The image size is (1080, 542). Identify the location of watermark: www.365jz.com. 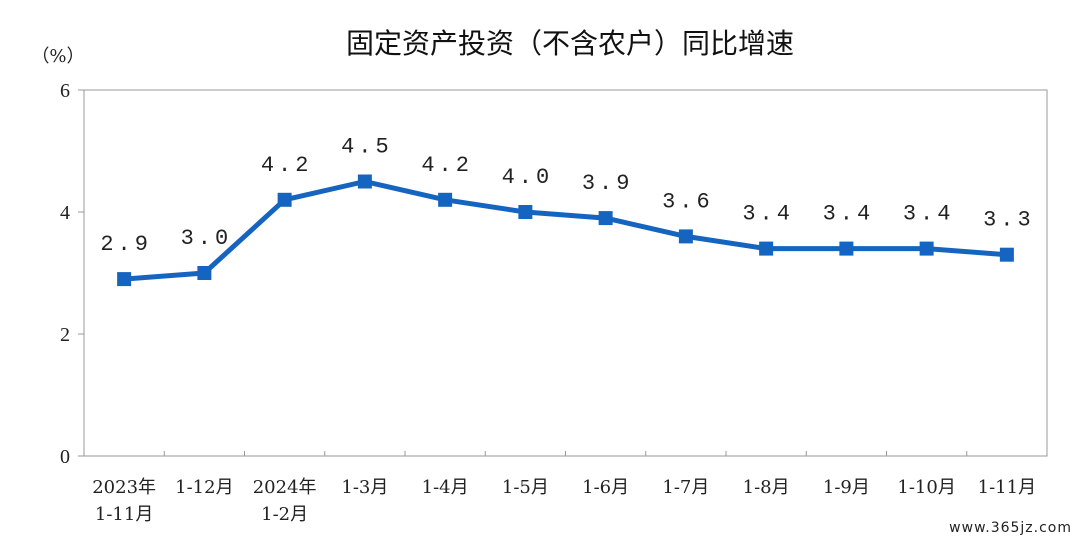
(1010, 528).